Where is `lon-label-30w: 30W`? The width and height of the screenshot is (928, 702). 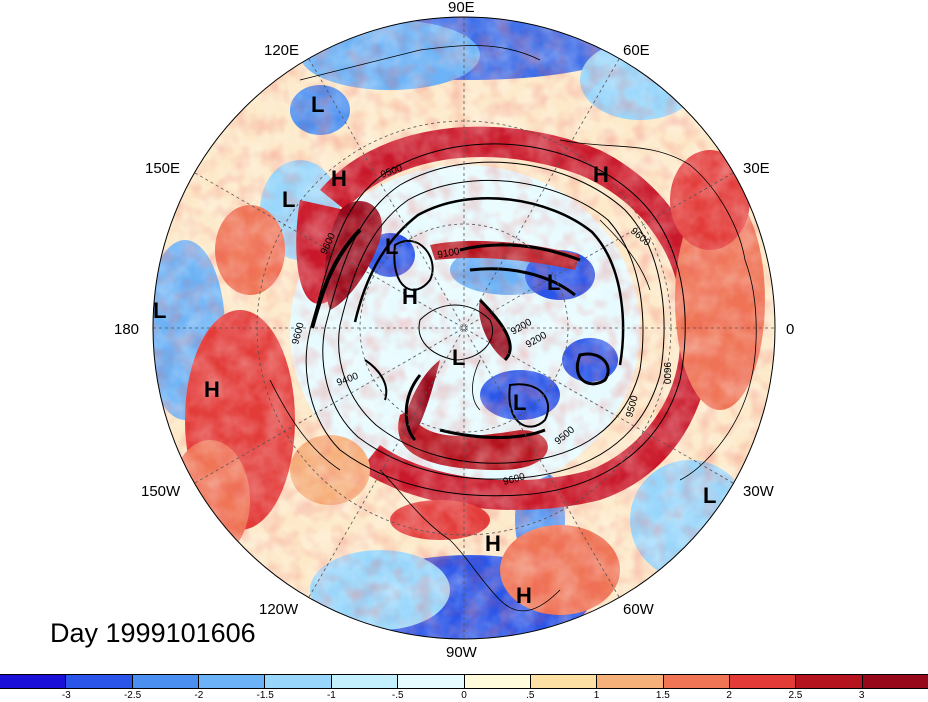 lon-label-30w: 30W is located at coordinates (759, 491).